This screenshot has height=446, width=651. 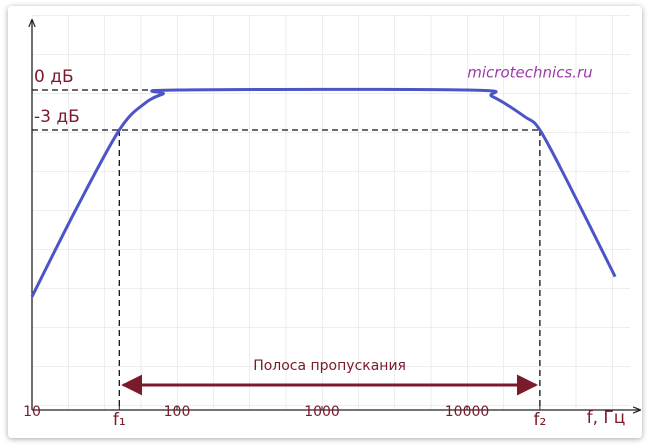 What do you see at coordinates (329, 366) in the screenshot?
I see `annotation: Полоса пропускания` at bounding box center [329, 366].